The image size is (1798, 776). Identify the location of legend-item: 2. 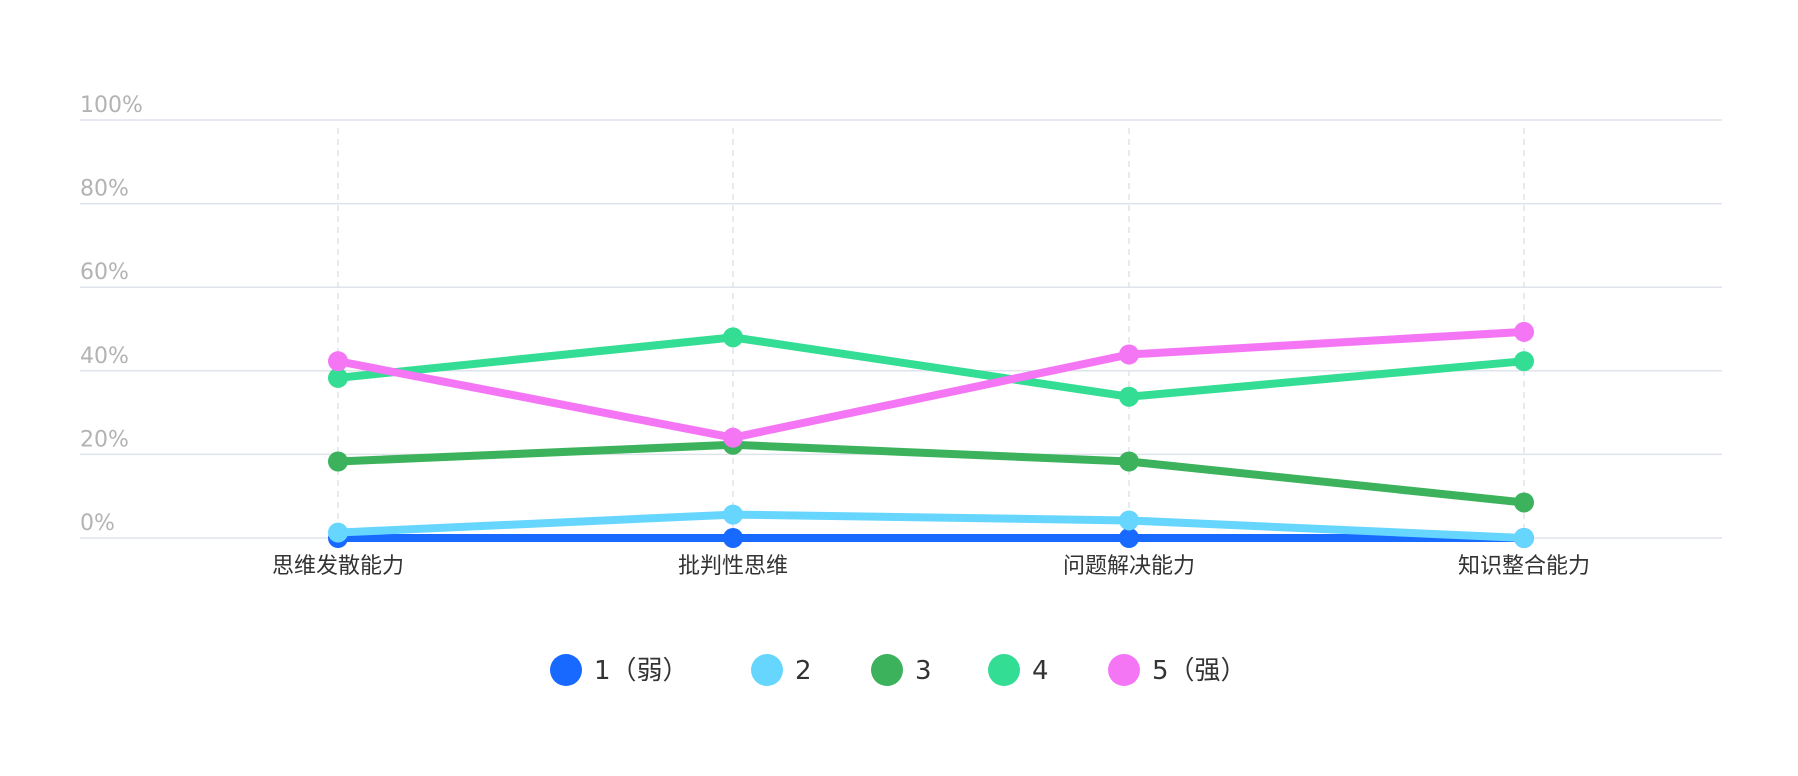
(781, 670).